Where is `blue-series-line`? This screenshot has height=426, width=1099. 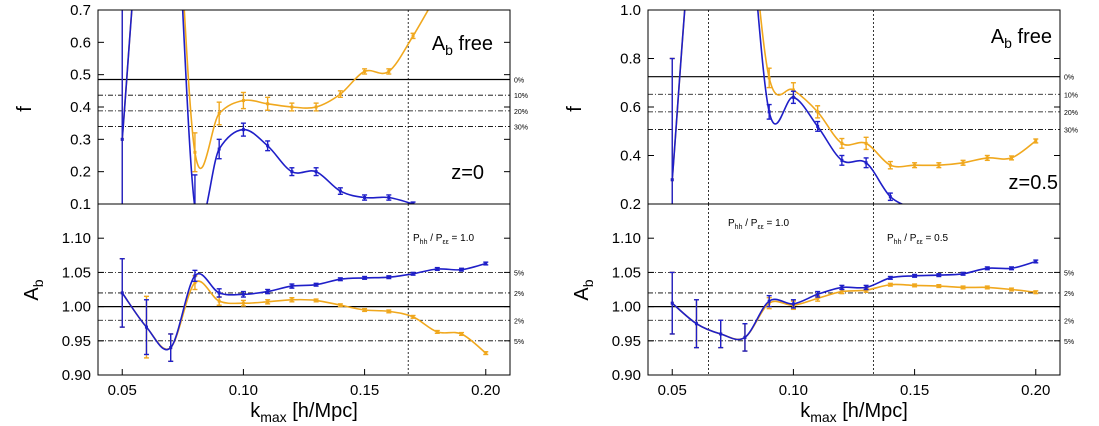
blue-series-line is located at coordinates (854, 300).